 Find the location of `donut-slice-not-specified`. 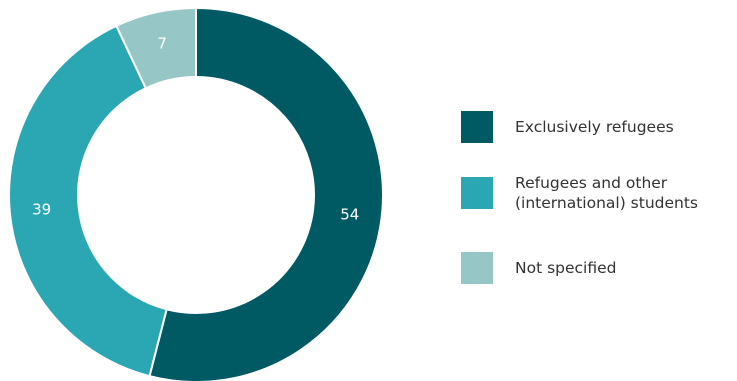

donut-slice-not-specified is located at coordinates (156, 48).